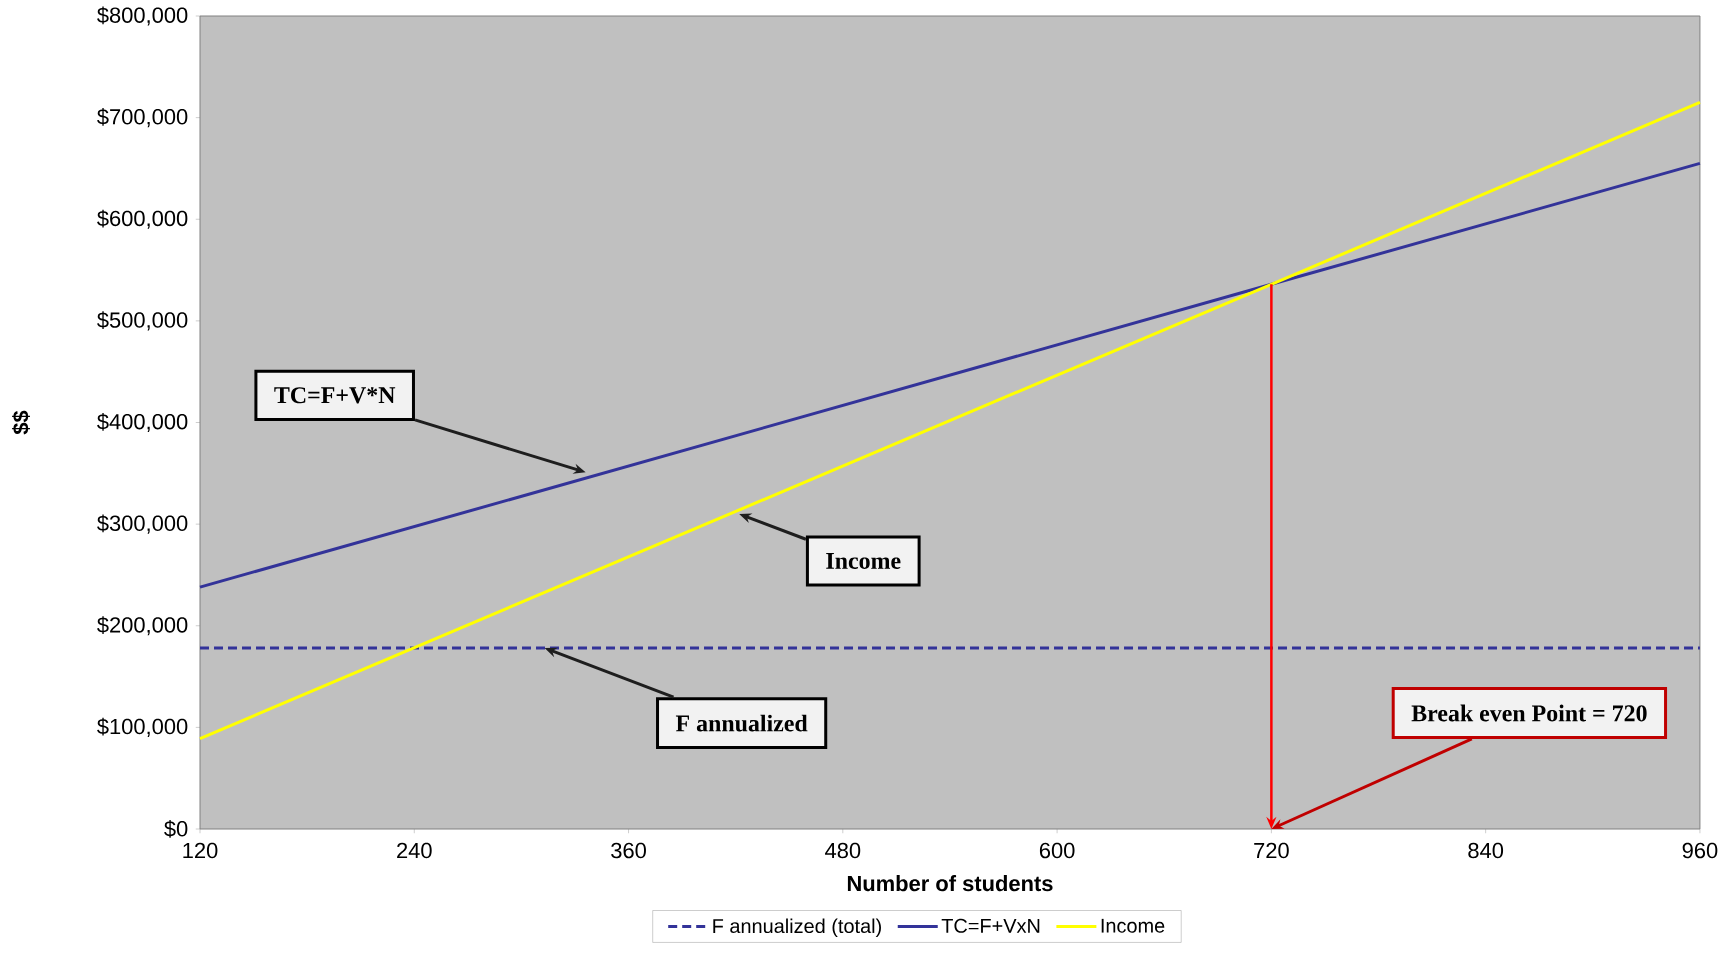  I want to click on y-tick-label: $100,000, so click(142, 727).